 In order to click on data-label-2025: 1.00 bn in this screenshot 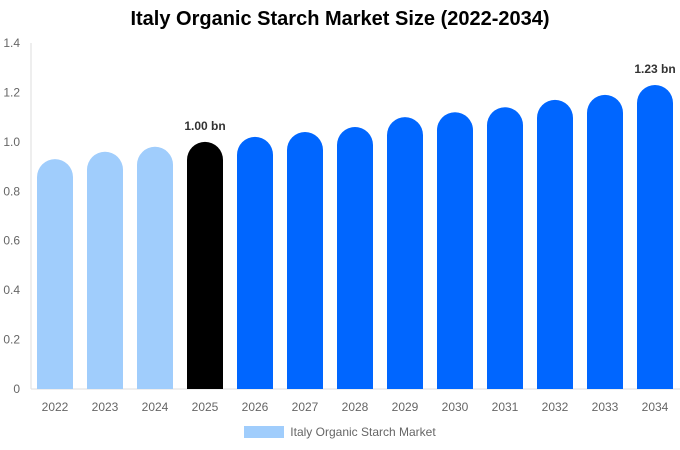, I will do `click(204, 126)`.